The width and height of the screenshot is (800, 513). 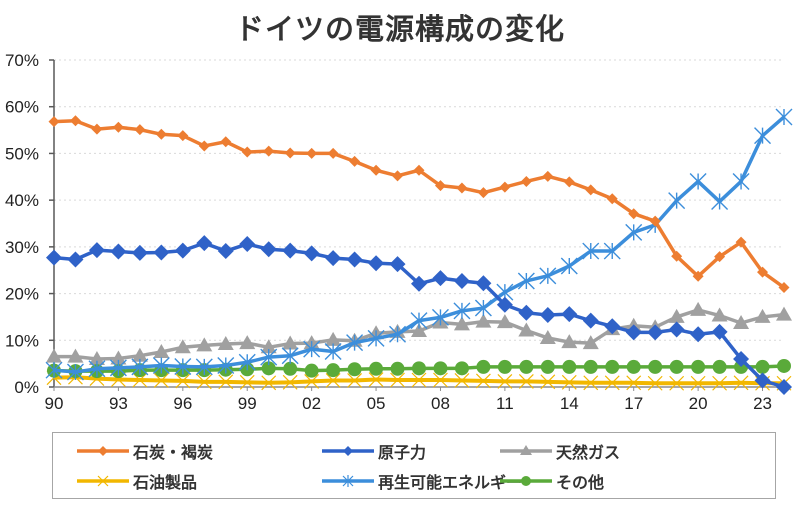 What do you see at coordinates (551, 481) in the screenshot?
I see `legend-item: その他` at bounding box center [551, 481].